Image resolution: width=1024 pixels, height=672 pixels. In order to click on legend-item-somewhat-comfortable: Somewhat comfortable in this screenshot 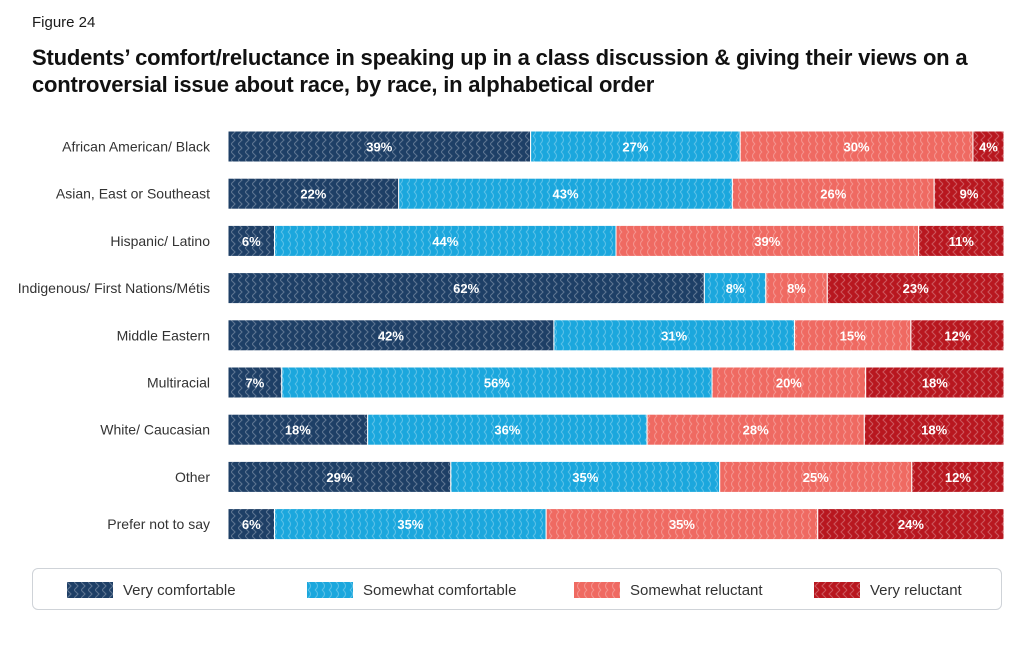, I will do `click(411, 590)`.